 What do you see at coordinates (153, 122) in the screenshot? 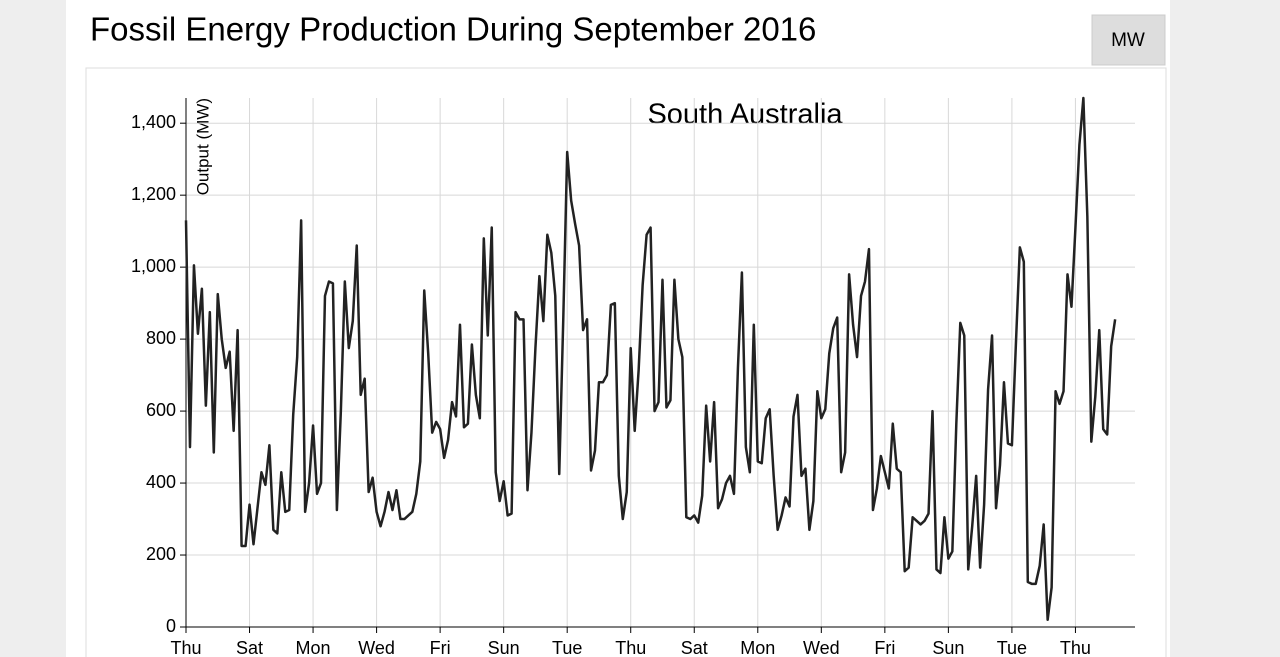
I see `y-tick-label: 1,400` at bounding box center [153, 122].